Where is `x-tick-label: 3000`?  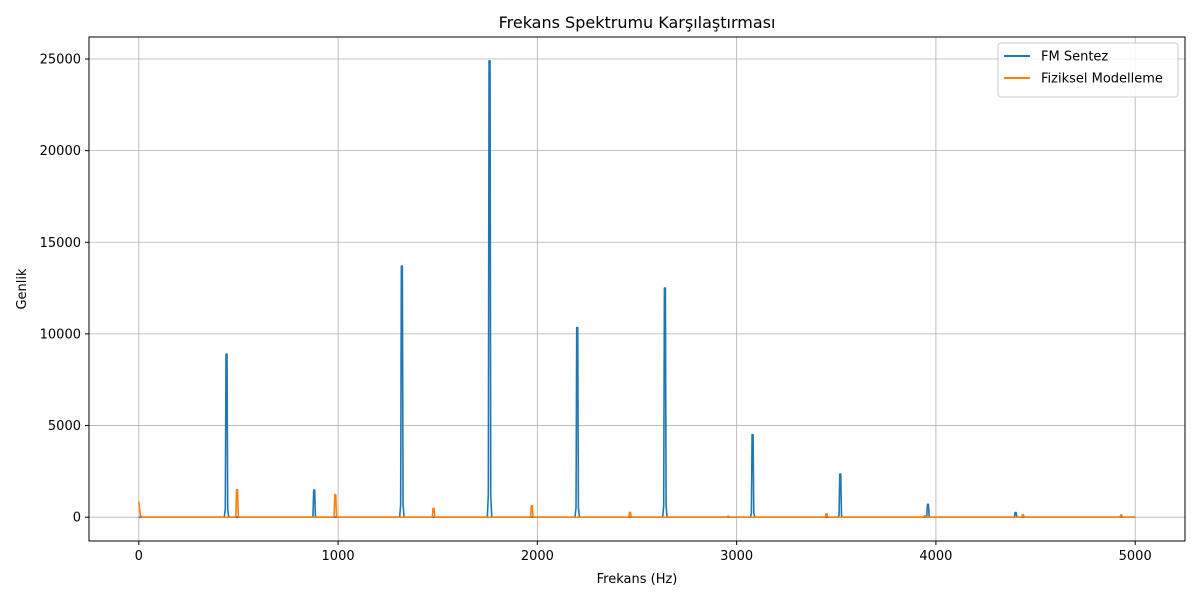
x-tick-label: 3000 is located at coordinates (736, 556).